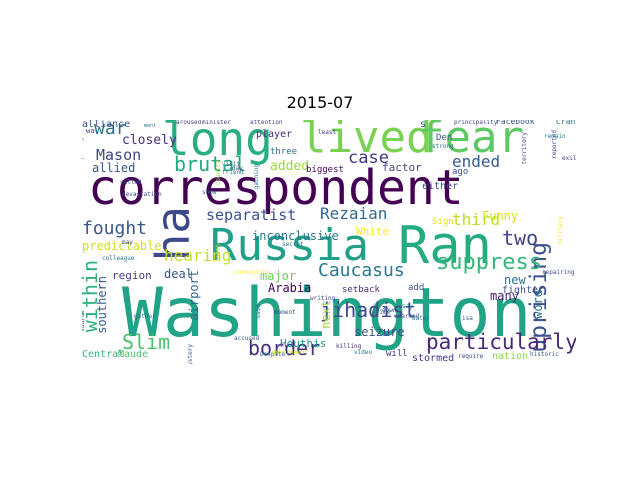 This screenshot has height=480, width=640. I want to click on cloud-word: s, so click(423, 125).